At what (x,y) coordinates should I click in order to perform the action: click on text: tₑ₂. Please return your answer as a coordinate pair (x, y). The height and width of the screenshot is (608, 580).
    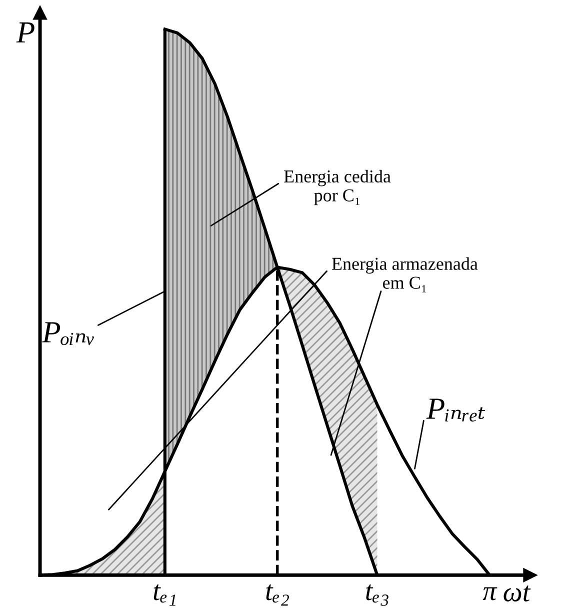
    Looking at the image, I should click on (277, 595).